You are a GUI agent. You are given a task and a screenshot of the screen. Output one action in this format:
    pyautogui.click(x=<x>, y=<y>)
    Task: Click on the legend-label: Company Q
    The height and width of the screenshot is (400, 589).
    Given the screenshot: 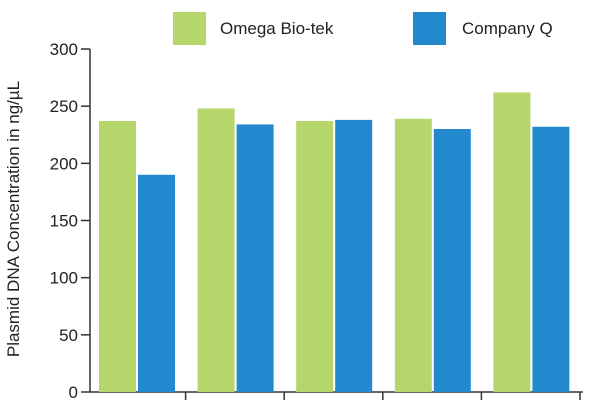 What is the action you would take?
    pyautogui.click(x=507, y=28)
    